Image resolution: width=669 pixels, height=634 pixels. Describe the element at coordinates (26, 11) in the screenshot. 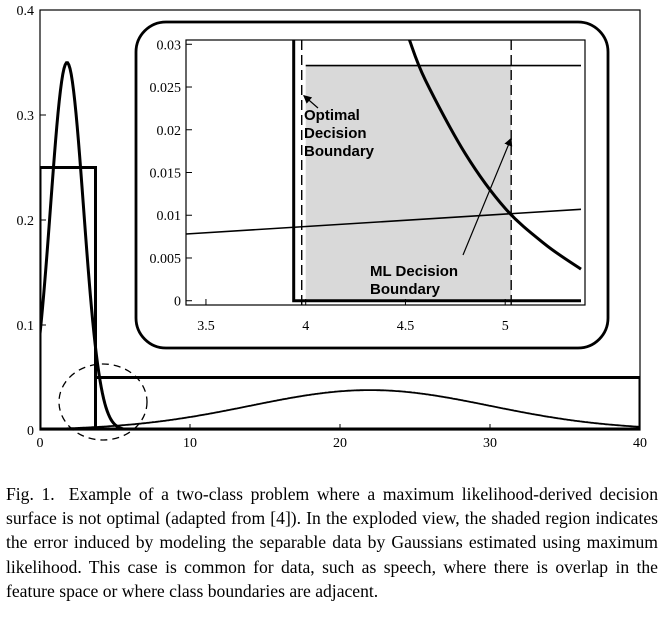

I see `main-y-tick-label: 0.4` at that location.